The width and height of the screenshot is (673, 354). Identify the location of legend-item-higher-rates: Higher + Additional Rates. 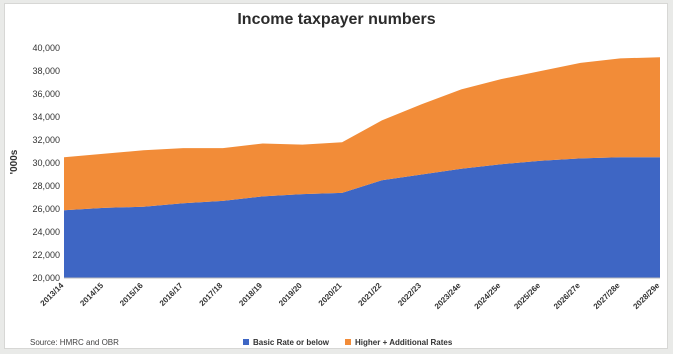
(398, 342).